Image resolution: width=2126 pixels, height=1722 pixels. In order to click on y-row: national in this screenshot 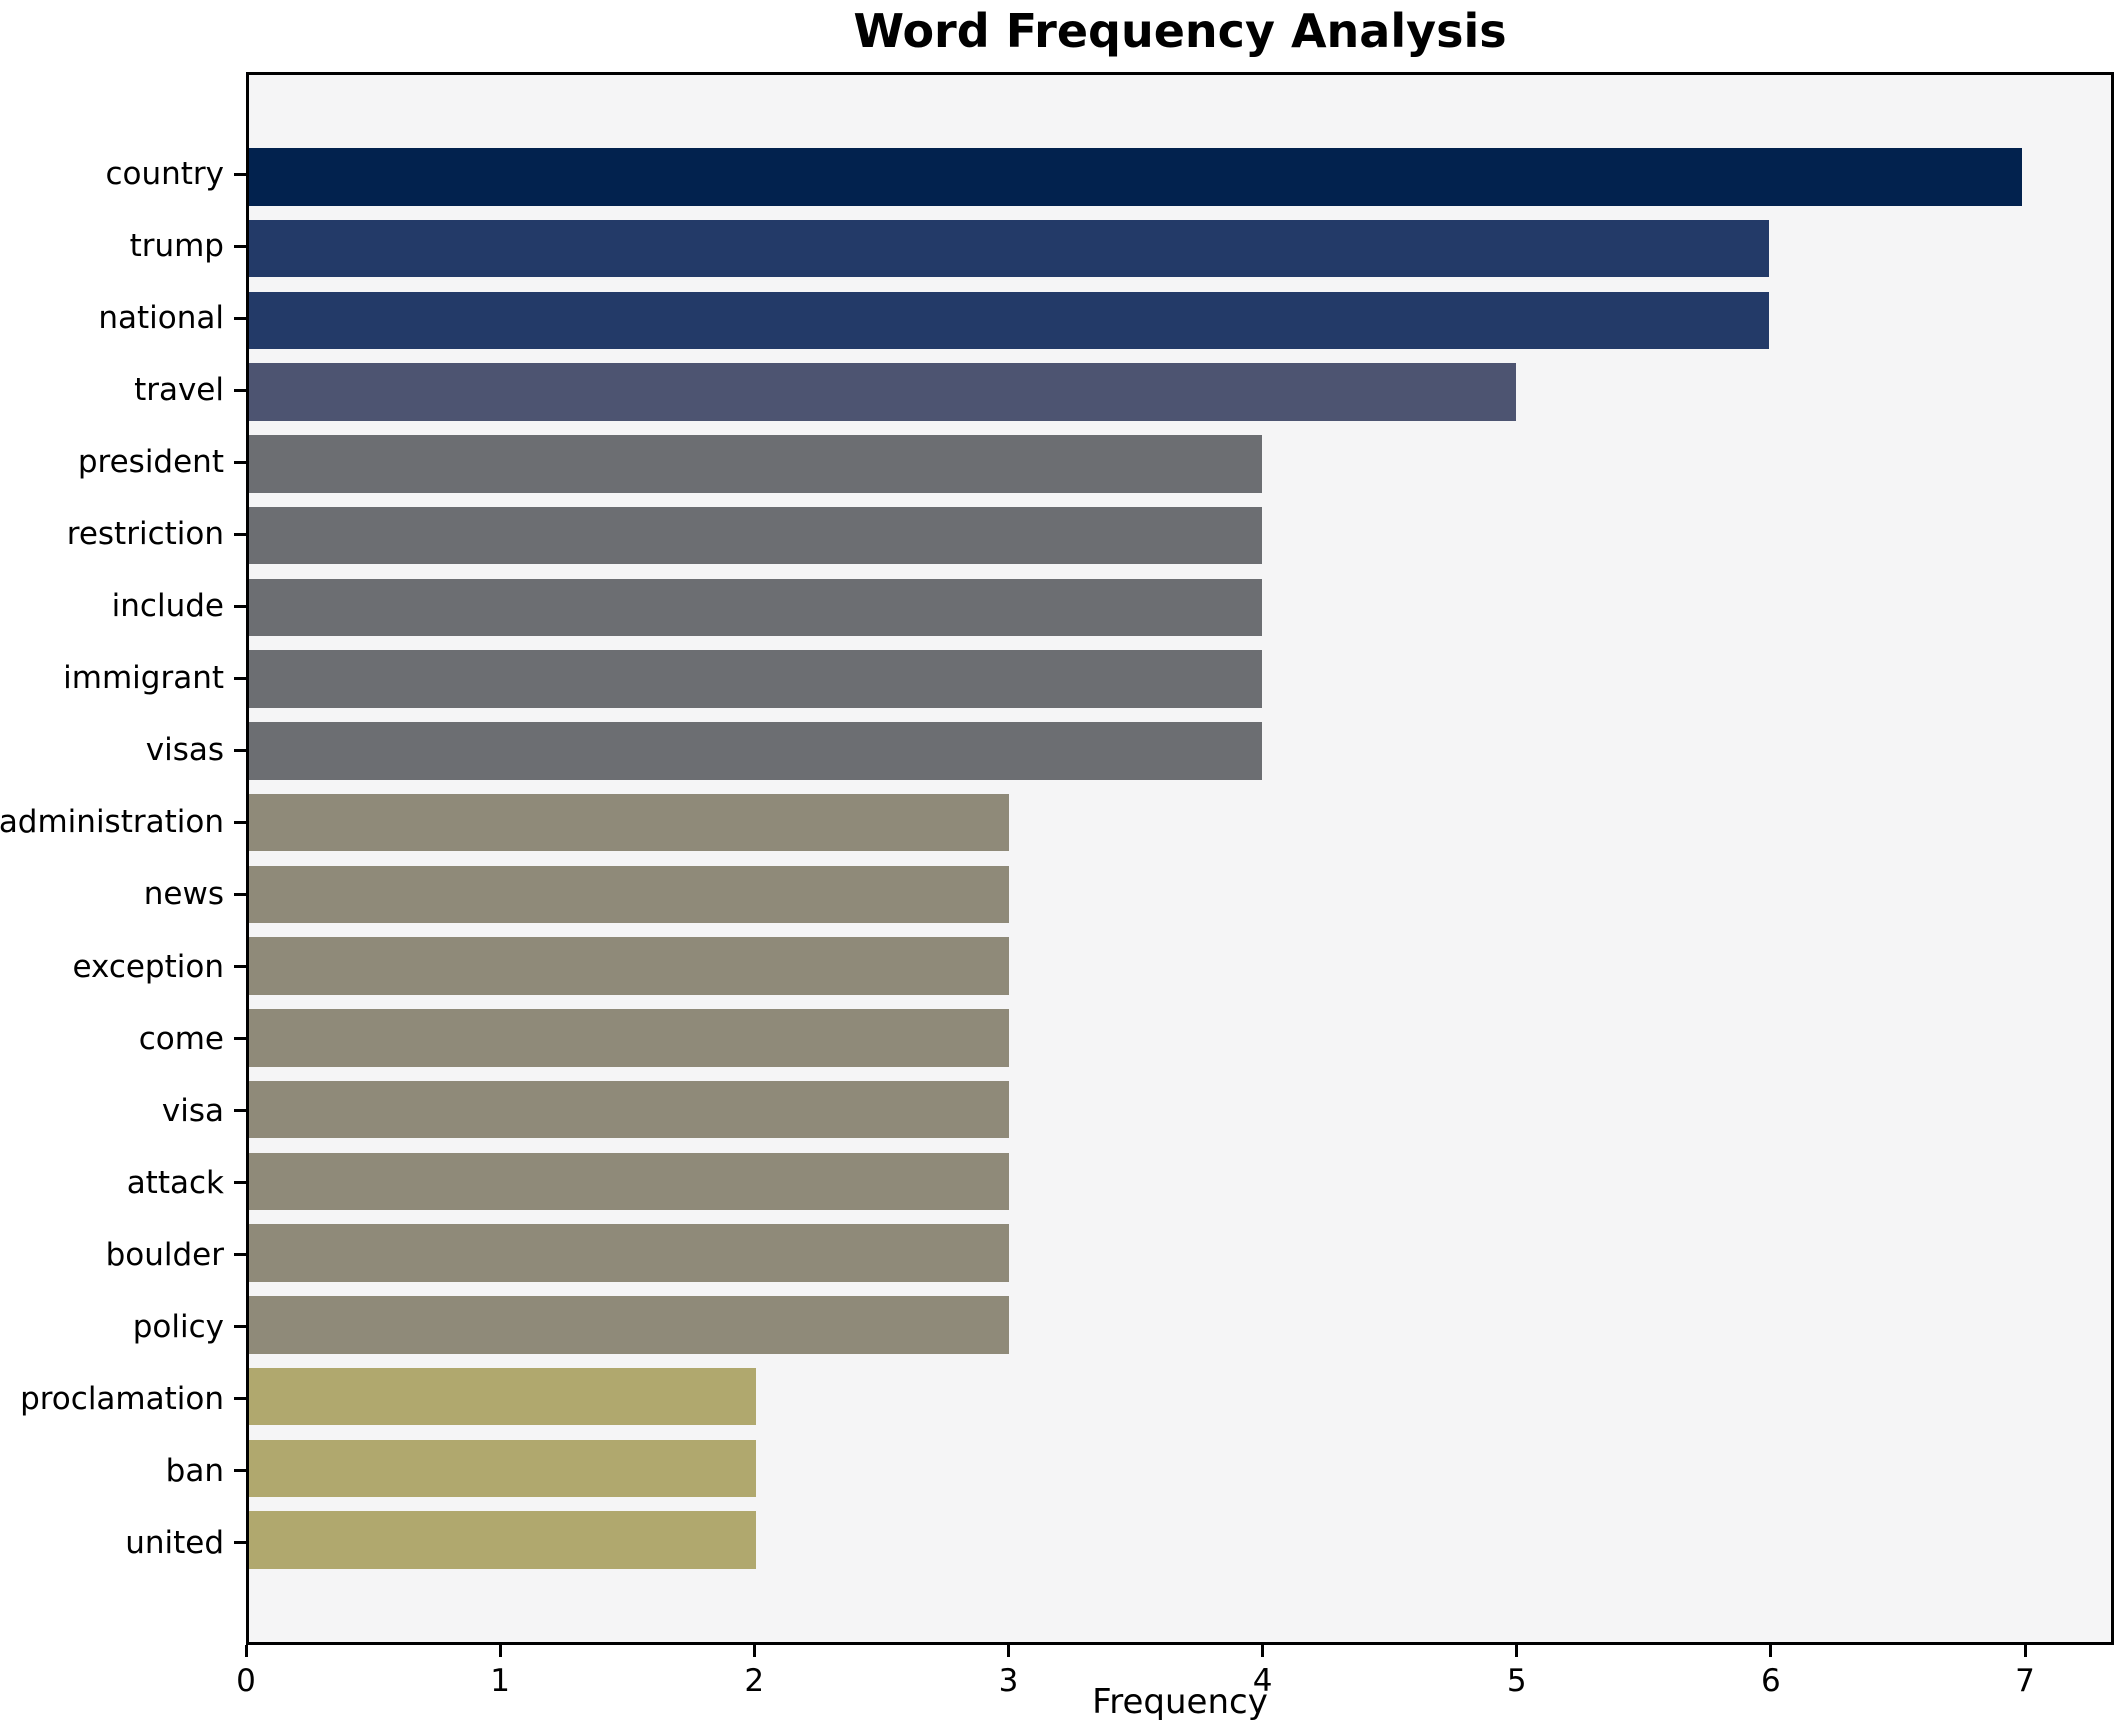, I will do `click(123, 318)`.